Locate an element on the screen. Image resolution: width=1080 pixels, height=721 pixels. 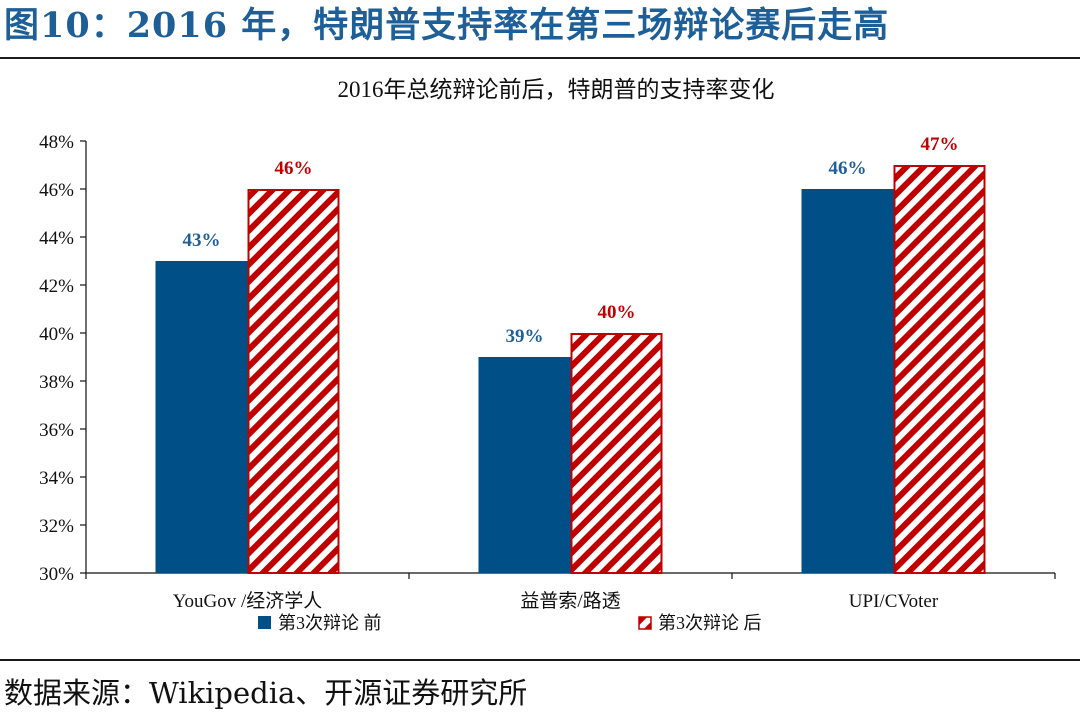
x-tick-label: 益普索/路透 is located at coordinates (570, 601).